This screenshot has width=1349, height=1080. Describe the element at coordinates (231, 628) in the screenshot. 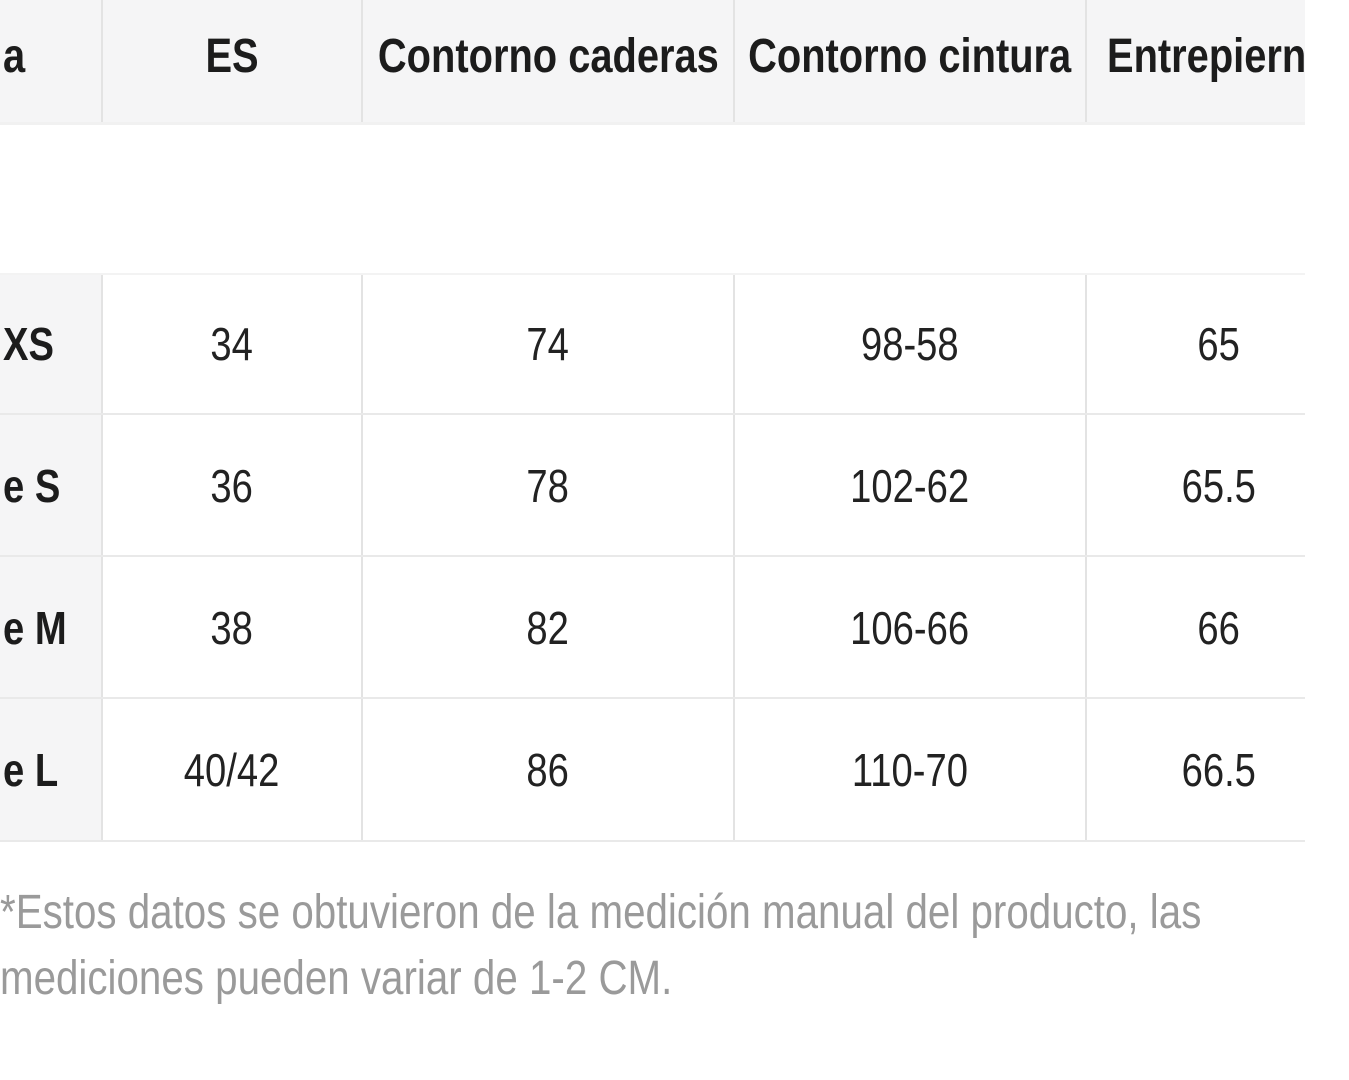

I see `cell-m-es: 38` at that location.